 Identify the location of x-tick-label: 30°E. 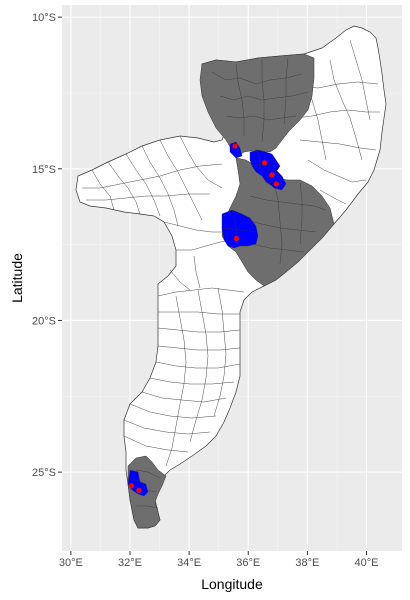
(71, 563).